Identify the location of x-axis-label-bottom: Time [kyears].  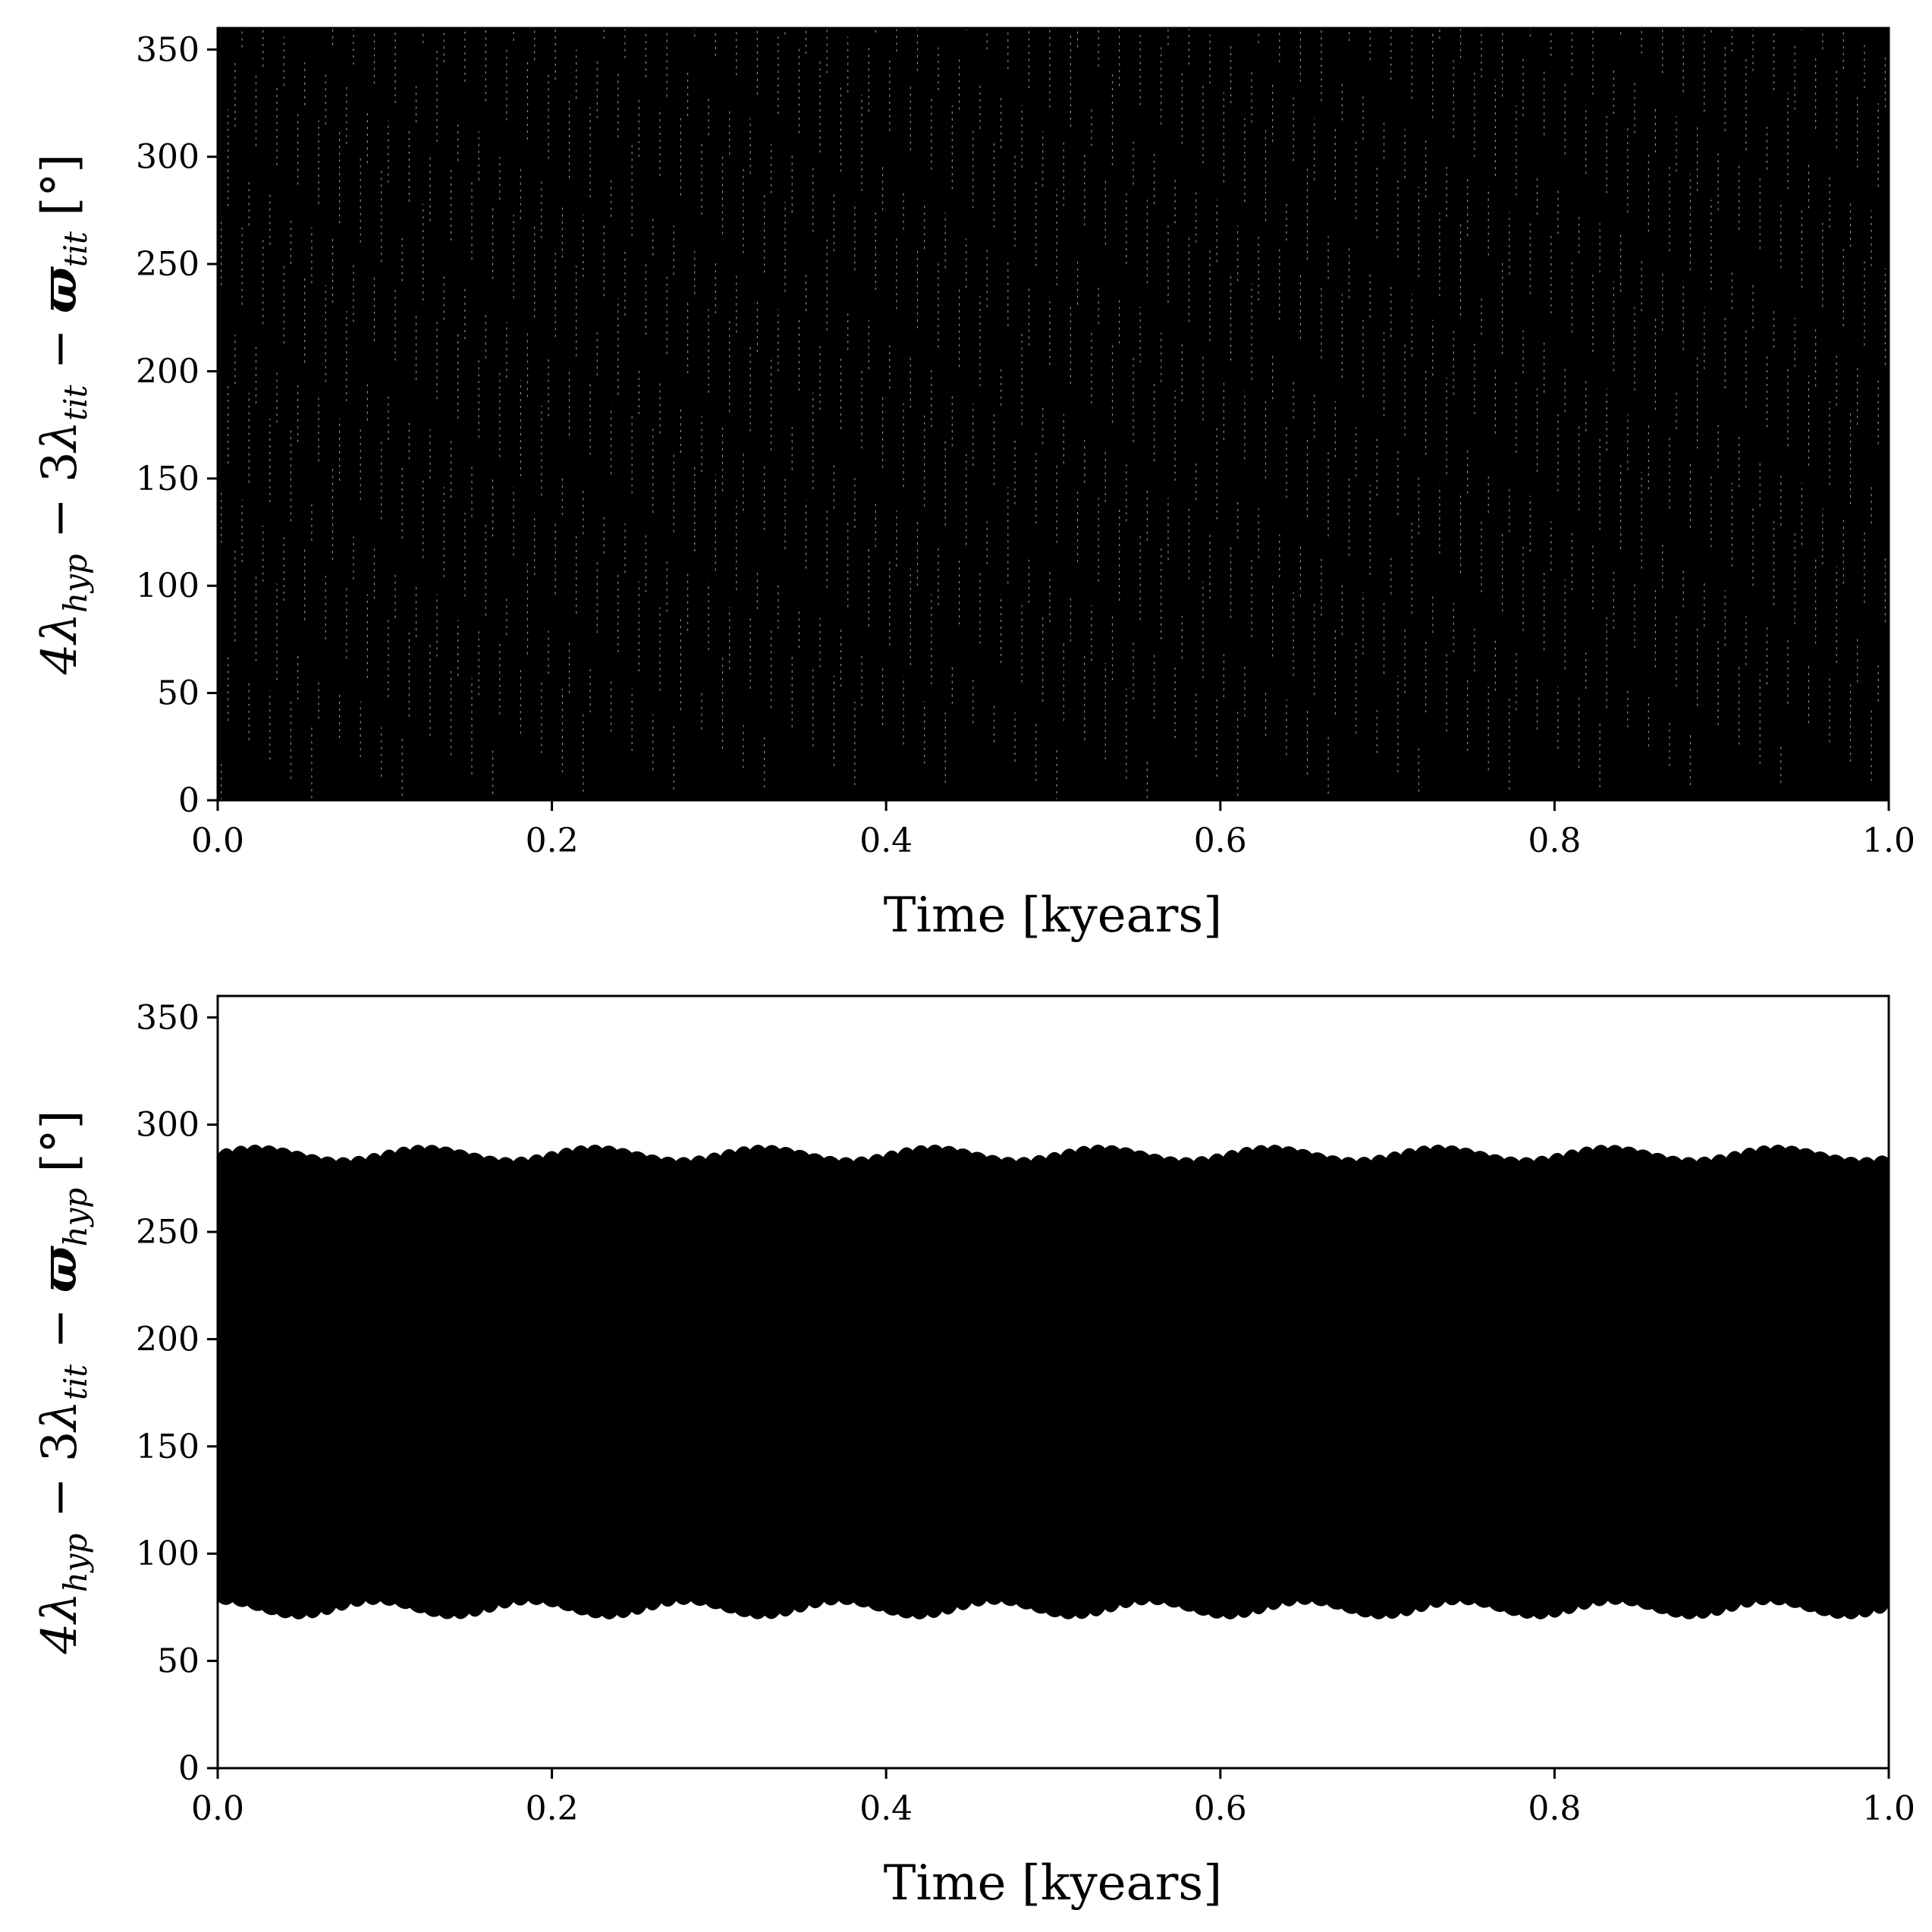
(1053, 1883).